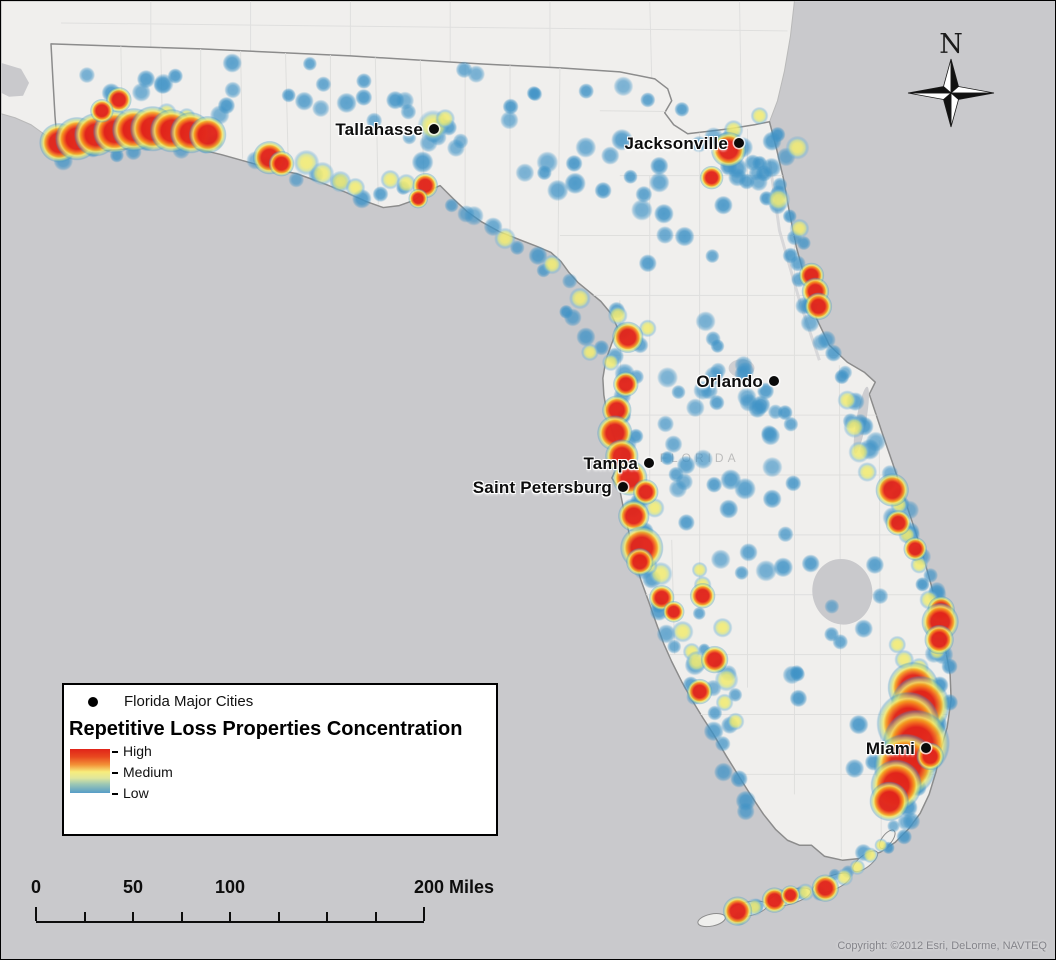 The height and width of the screenshot is (960, 1056). Describe the element at coordinates (115, 794) in the screenshot. I see `legend-level-tick` at that location.